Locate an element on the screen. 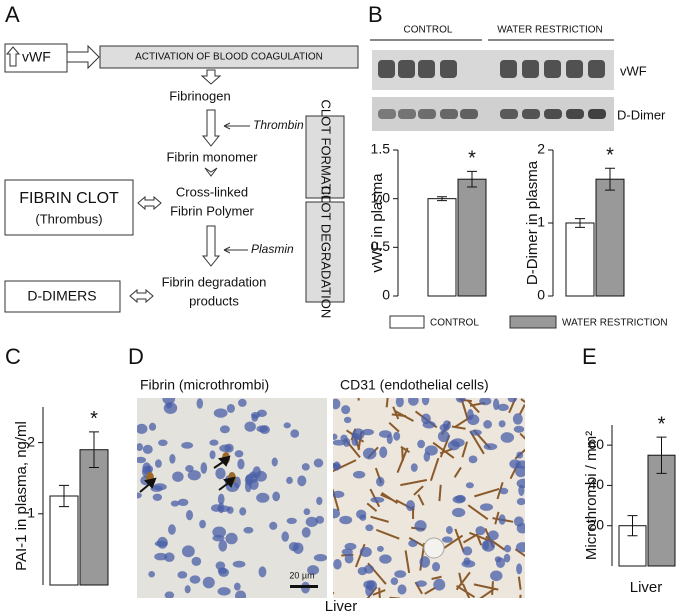 This screenshot has width=680, height=616. y-tick-label: 1.0 is located at coordinates (381, 197).